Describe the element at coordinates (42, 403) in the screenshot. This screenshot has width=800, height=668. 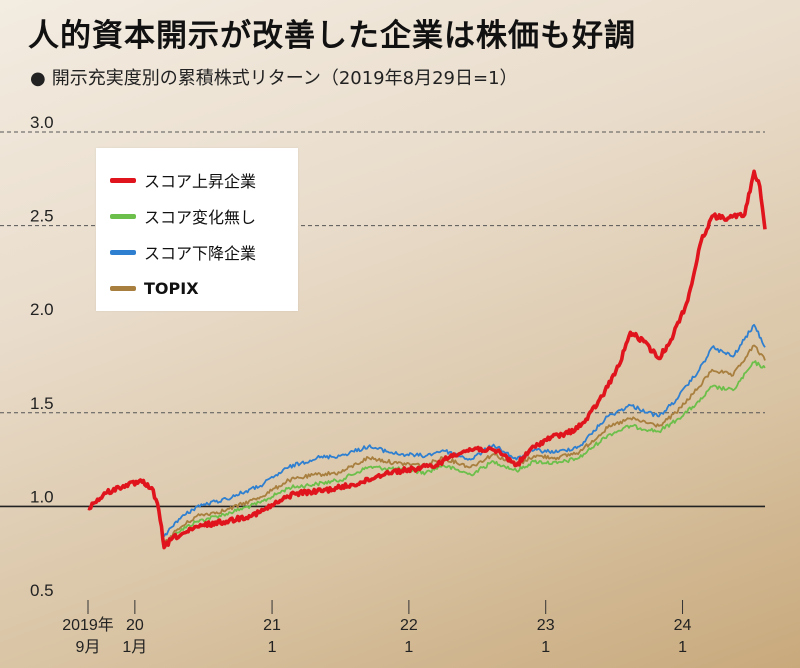
I see `y-tick-label: 1.5` at that location.